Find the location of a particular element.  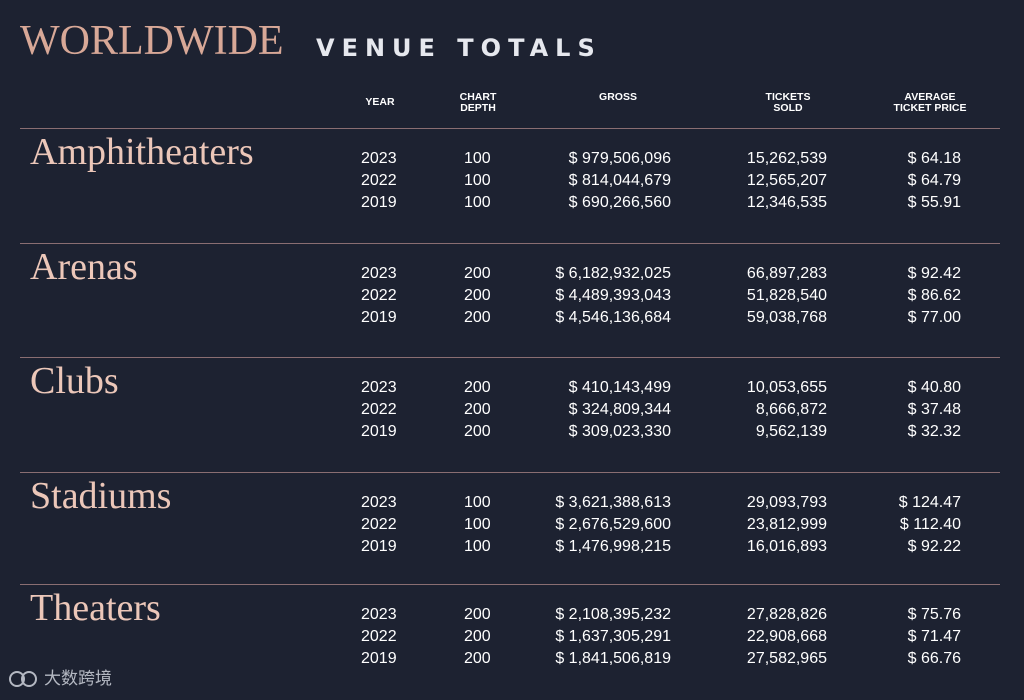

header-tickets-sold-label: TICKETS SOLD is located at coordinates (788, 102).